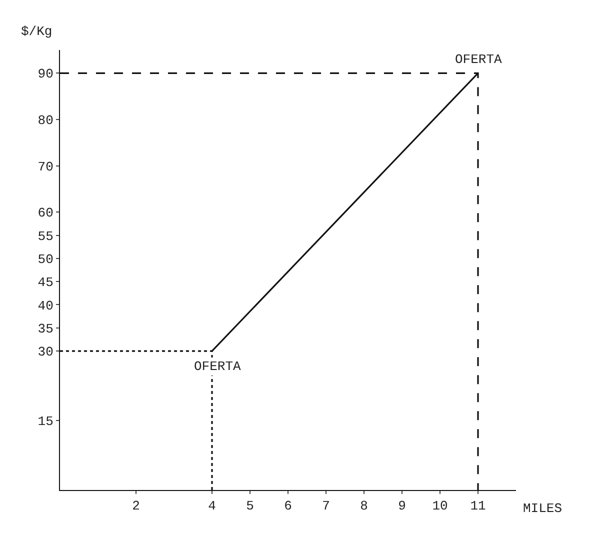 The image size is (596, 540). I want to click on x-tick-label: 4, so click(212, 506).